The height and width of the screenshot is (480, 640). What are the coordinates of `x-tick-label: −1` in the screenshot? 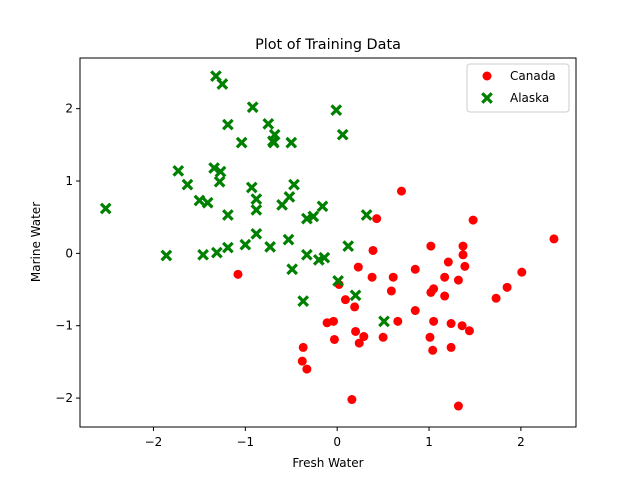 It's located at (245, 442).